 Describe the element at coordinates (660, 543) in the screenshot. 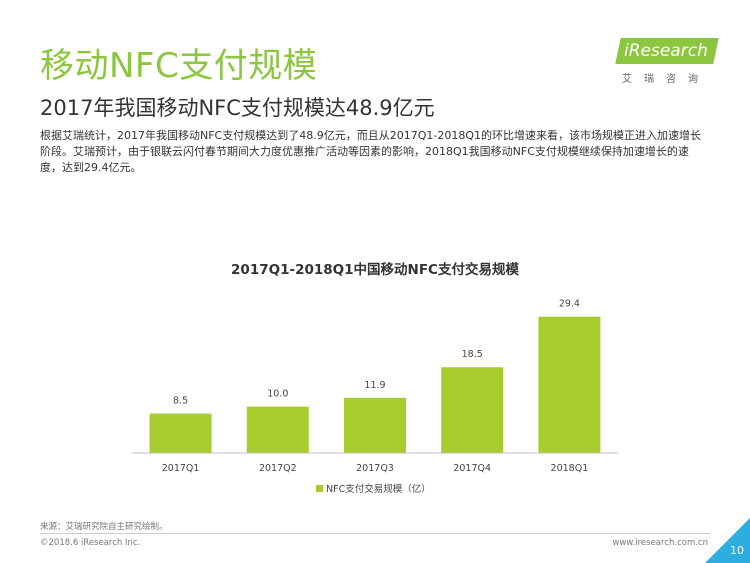

I see `website-url: www.iresearch.com.cn` at that location.